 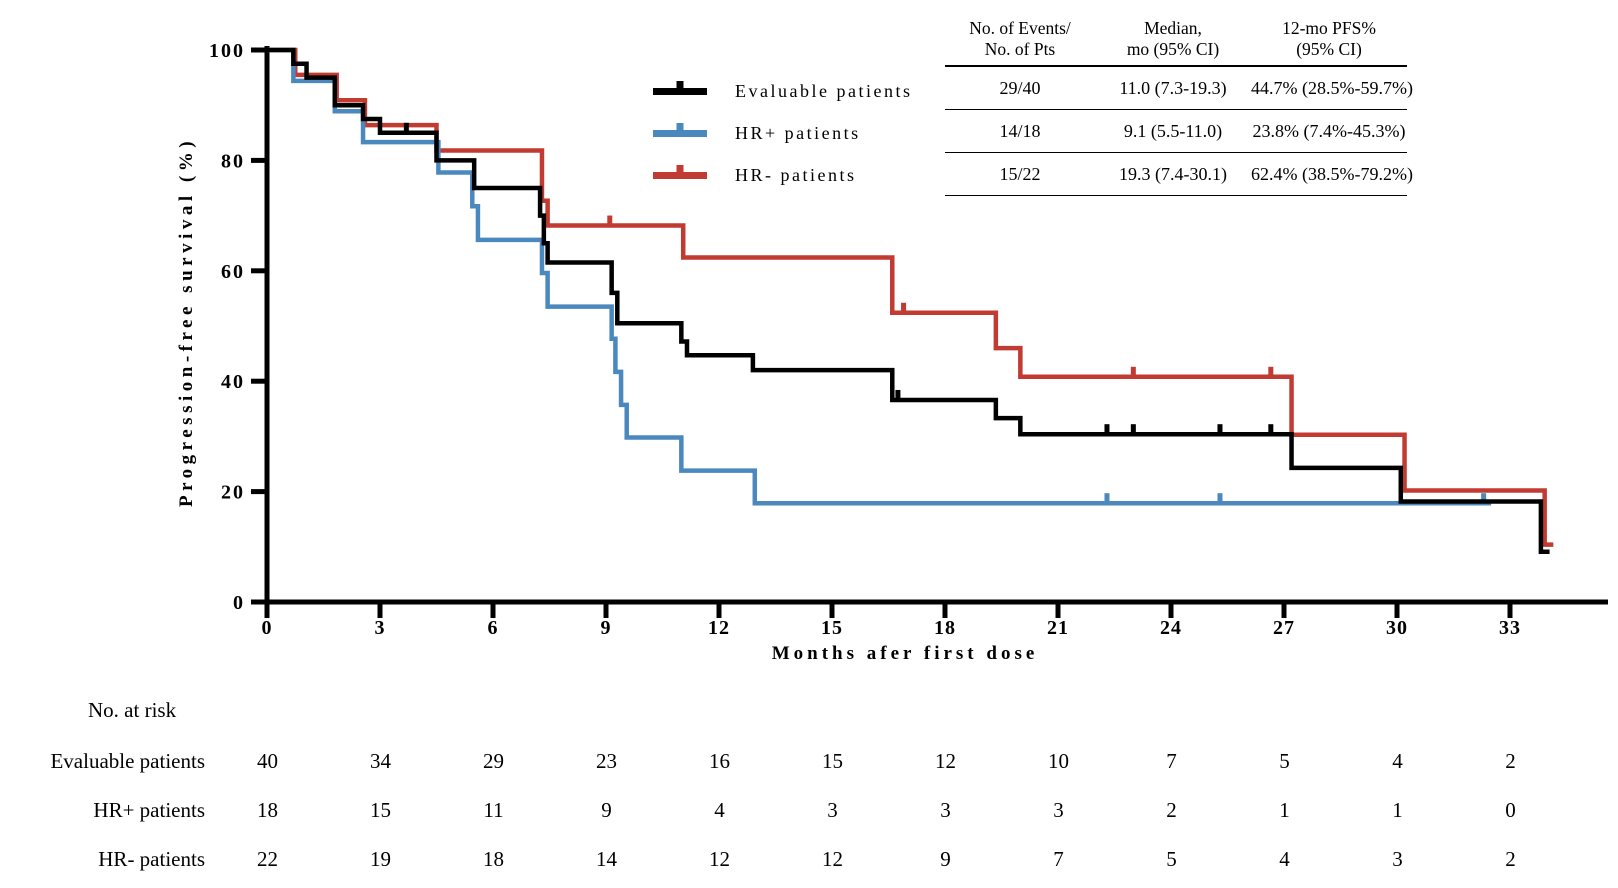 I want to click on events-value: 15/22, so click(x=1020, y=173).